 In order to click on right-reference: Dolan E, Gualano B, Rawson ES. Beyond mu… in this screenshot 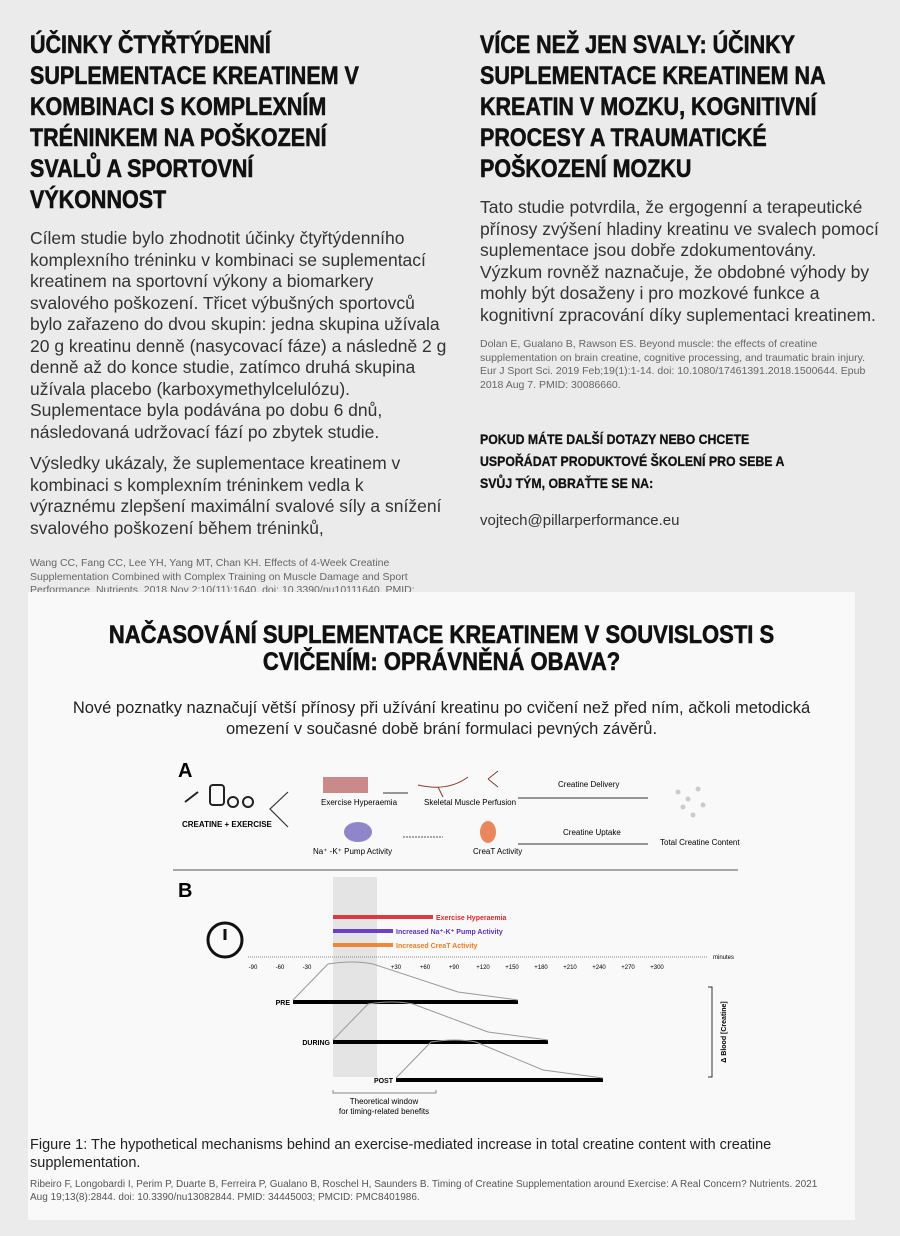, I will do `click(673, 364)`.